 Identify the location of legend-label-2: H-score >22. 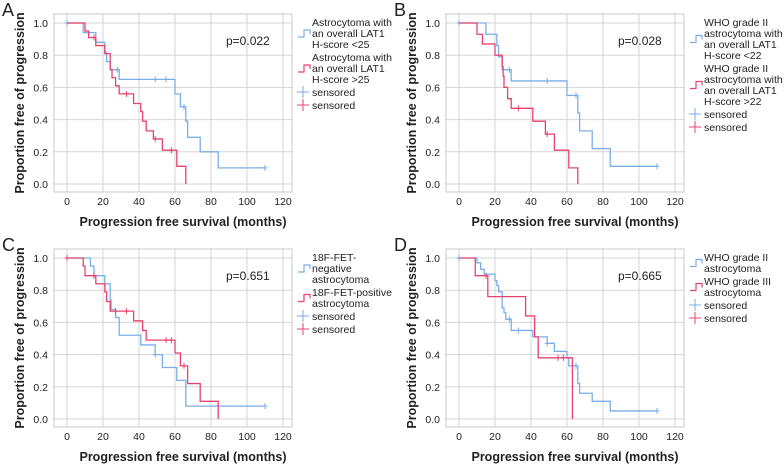
(733, 102).